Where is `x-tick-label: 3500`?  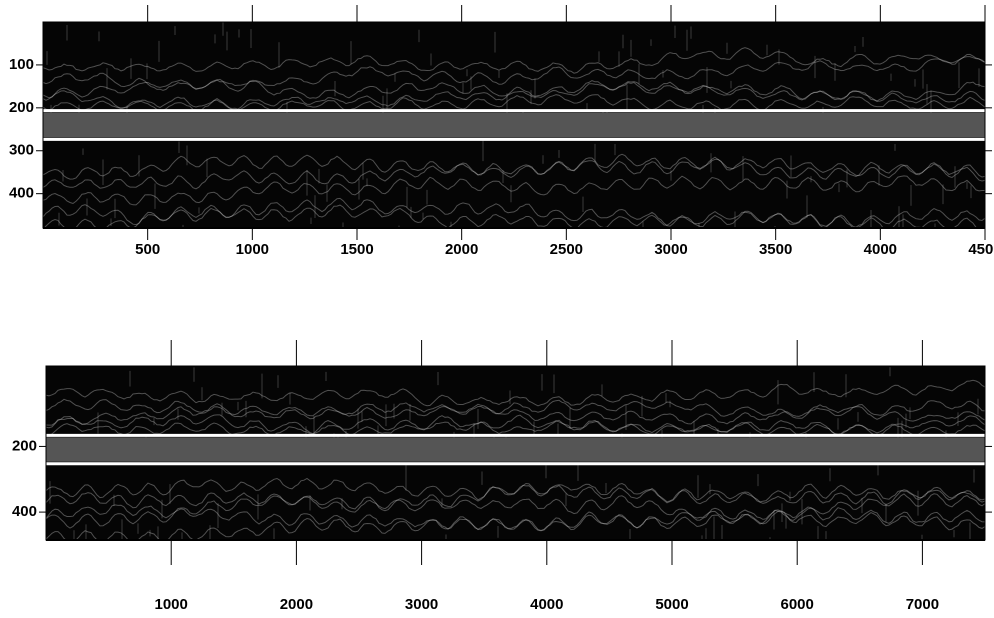
x-tick-label: 3500 is located at coordinates (775, 249).